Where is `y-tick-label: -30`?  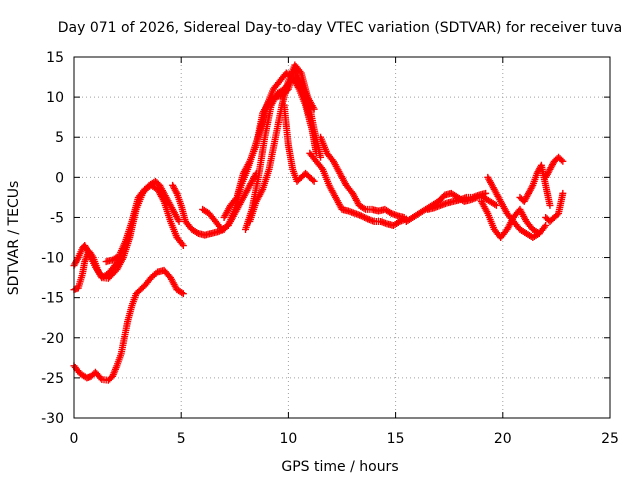 y-tick-label: -30 is located at coordinates (52, 419).